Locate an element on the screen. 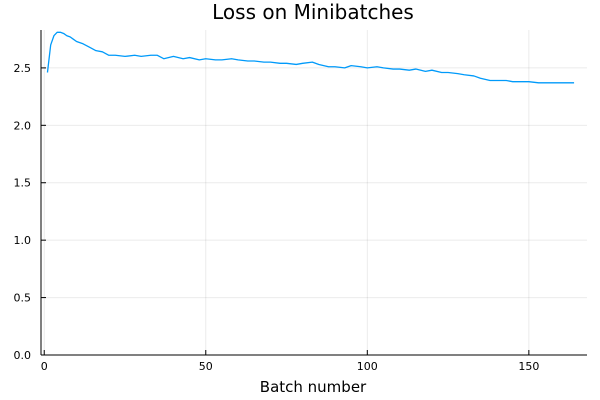 This screenshot has width=600, height=400. x-tick-label-1: 50 is located at coordinates (206, 366).